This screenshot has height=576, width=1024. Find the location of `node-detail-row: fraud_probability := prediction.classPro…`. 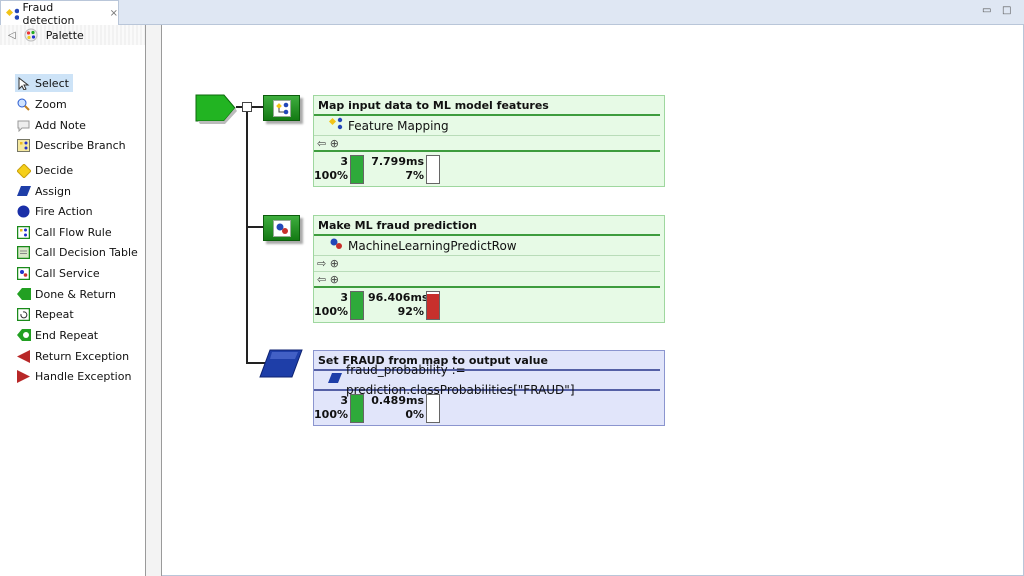

node-detail-row: fraud_probability := prediction.classPro… is located at coordinates (487, 380).